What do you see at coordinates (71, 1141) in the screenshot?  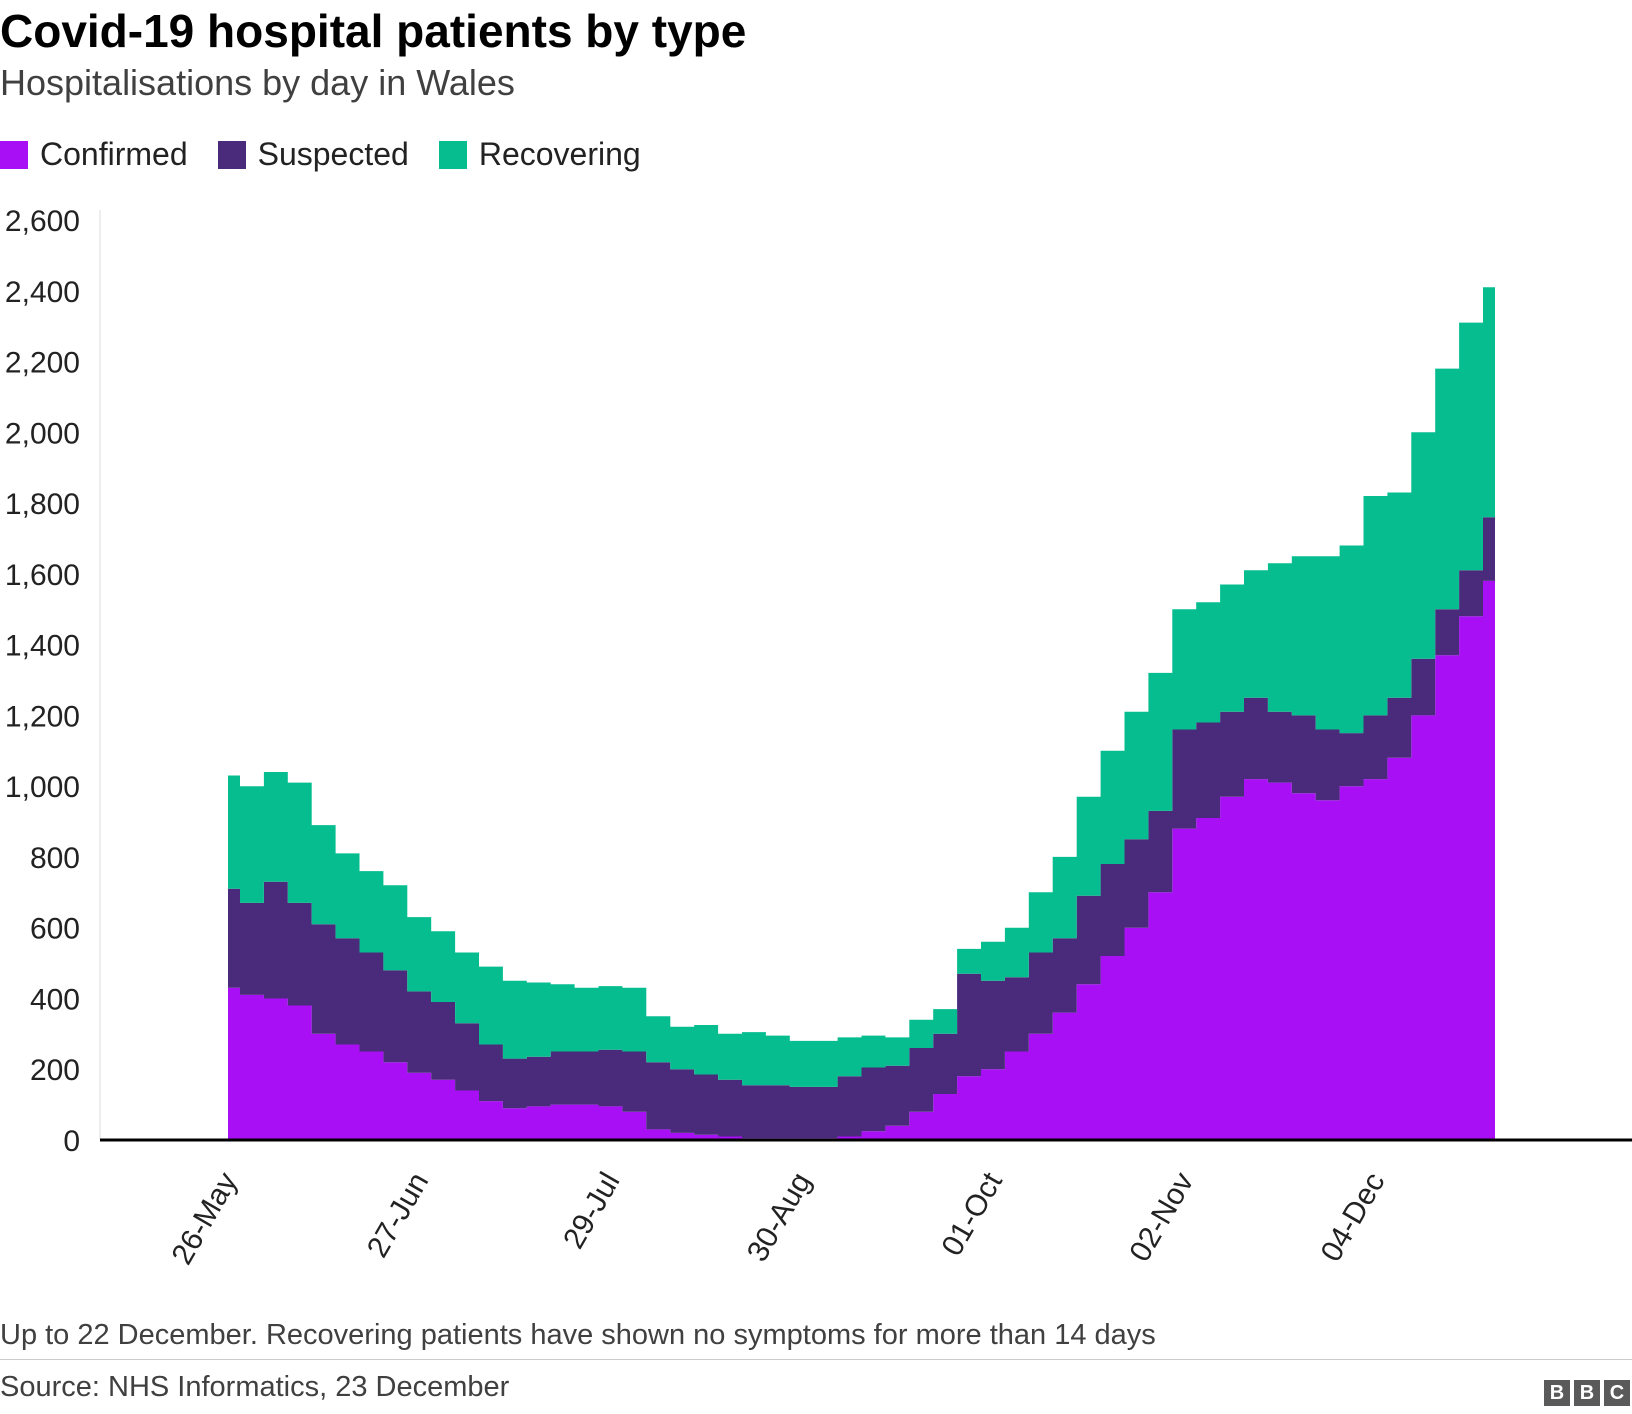 I see `y-tick-label: 0` at bounding box center [71, 1141].